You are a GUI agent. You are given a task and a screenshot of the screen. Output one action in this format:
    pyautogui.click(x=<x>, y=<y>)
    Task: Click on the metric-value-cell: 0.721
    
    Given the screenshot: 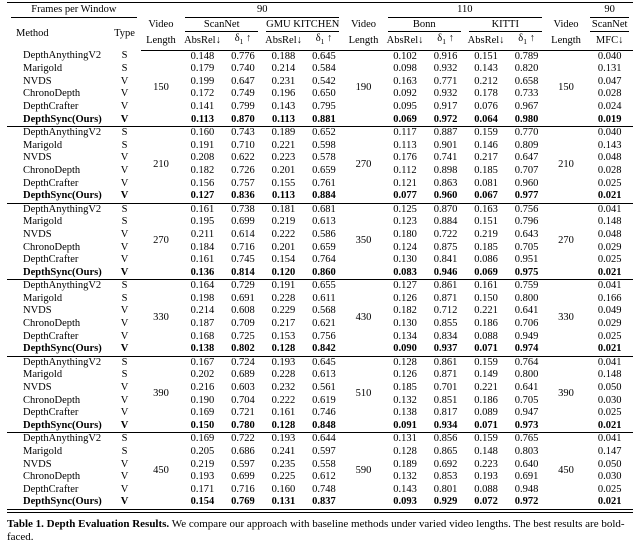 What is the action you would take?
    pyautogui.click(x=243, y=413)
    